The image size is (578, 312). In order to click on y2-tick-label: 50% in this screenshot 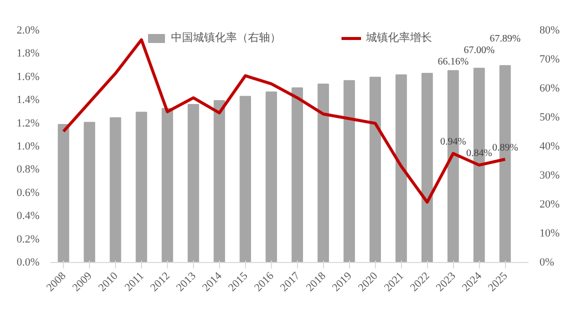, I will do `click(550, 118)`.